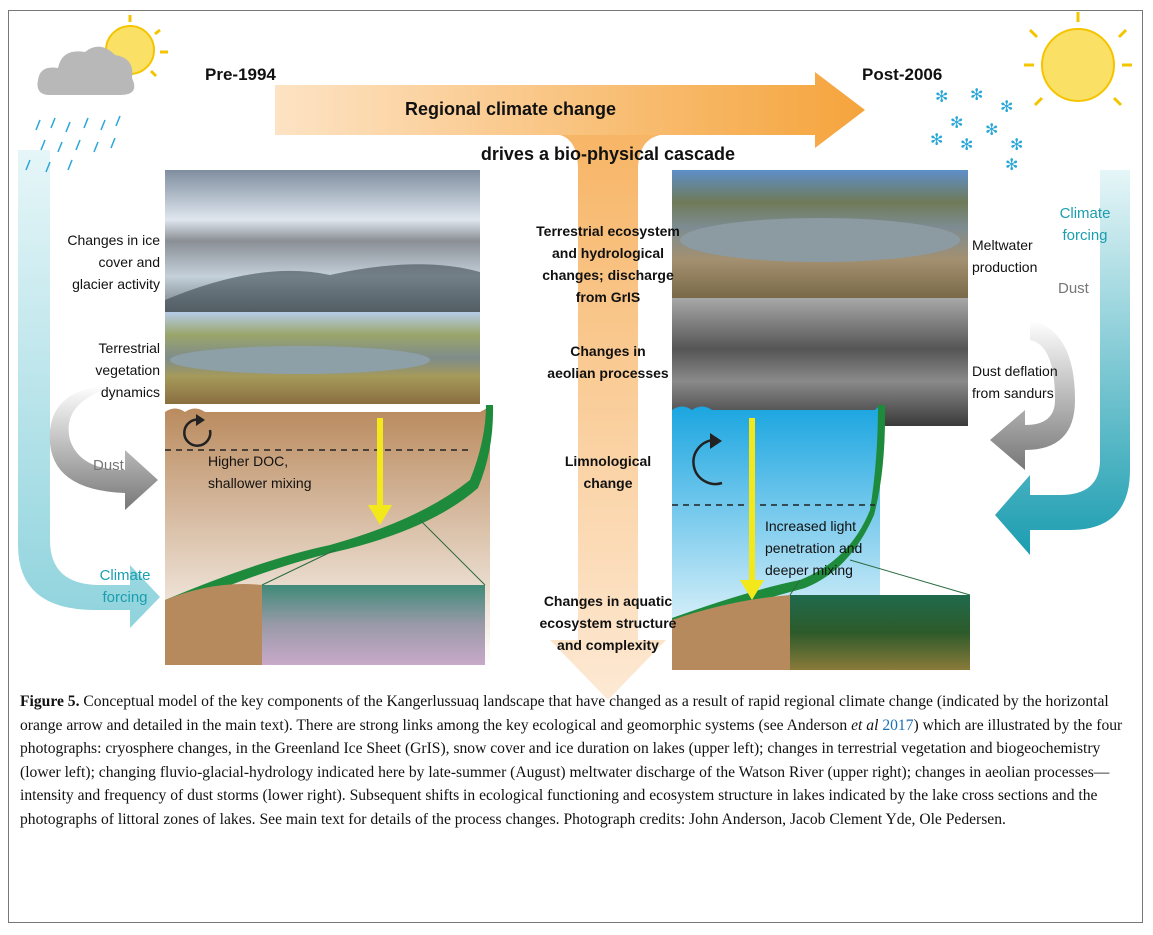 The image size is (1153, 935). Describe the element at coordinates (1015, 382) in the screenshot. I see `label-deflation: Dust deflation from sandurs` at that location.